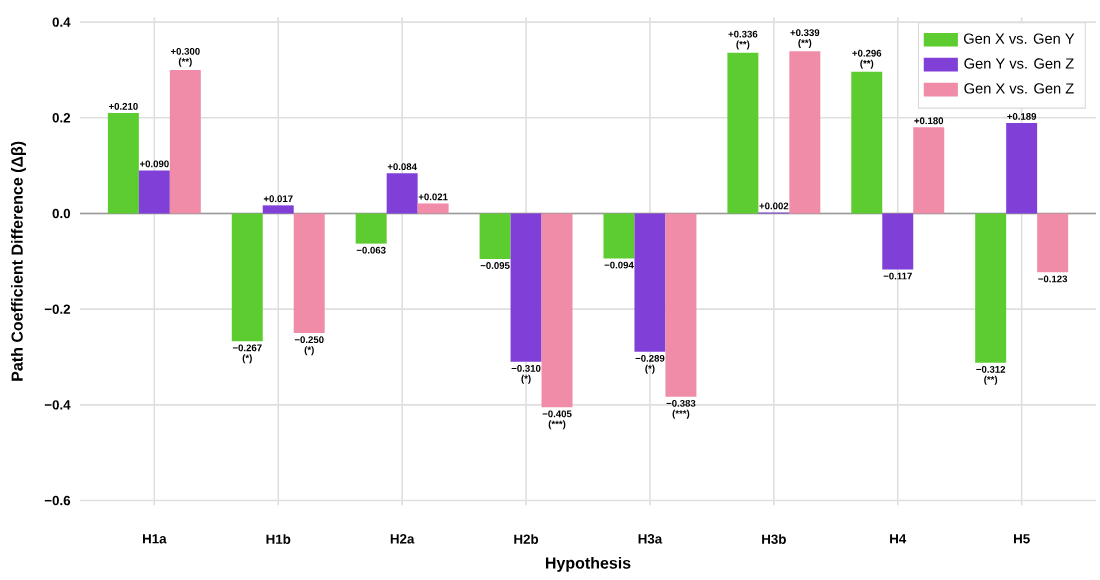 This screenshot has height=580, width=1100. What do you see at coordinates (588, 564) in the screenshot?
I see `x-axis-title: Hypothesis` at bounding box center [588, 564].